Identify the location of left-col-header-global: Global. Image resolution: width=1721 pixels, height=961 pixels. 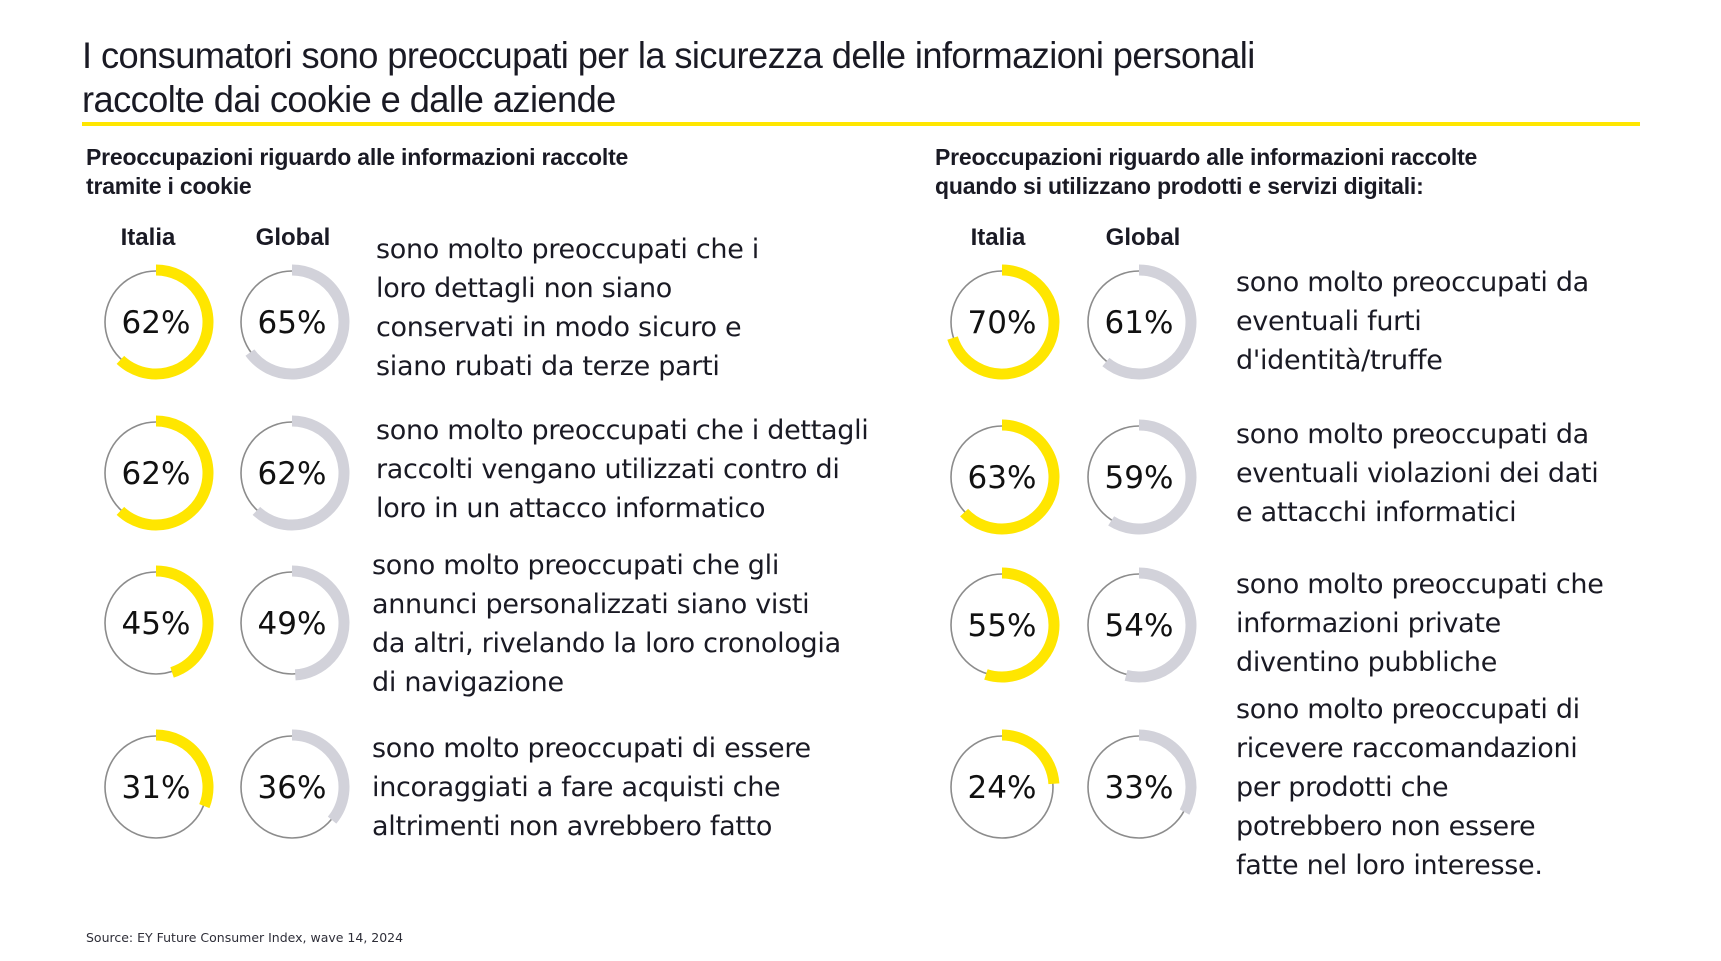
(293, 237).